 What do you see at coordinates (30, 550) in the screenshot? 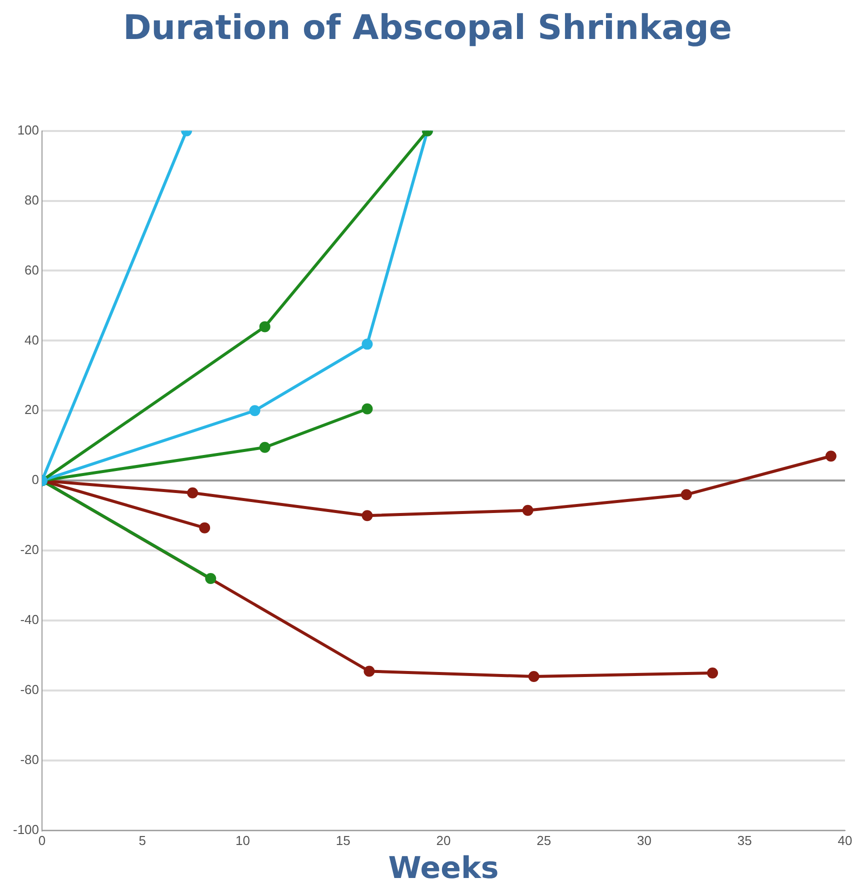
I see `y-tick-label: -20` at bounding box center [30, 550].